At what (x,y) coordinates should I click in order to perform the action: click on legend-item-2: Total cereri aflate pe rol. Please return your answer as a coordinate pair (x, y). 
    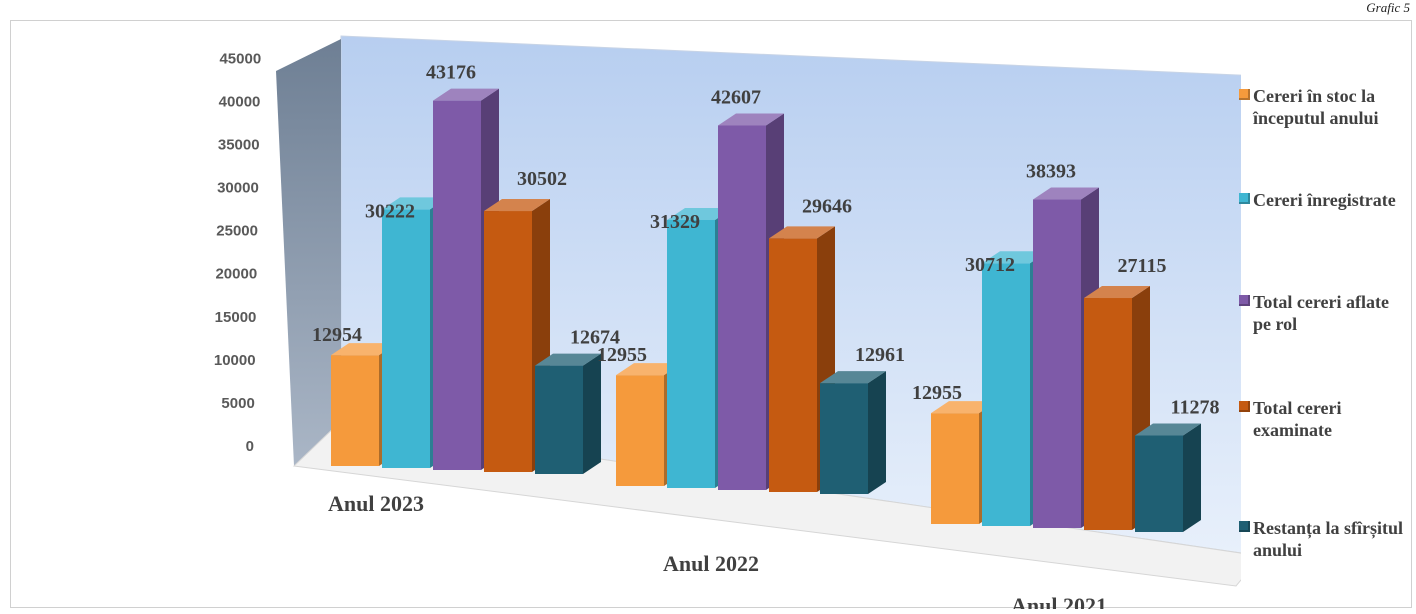
    Looking at the image, I should click on (1321, 313).